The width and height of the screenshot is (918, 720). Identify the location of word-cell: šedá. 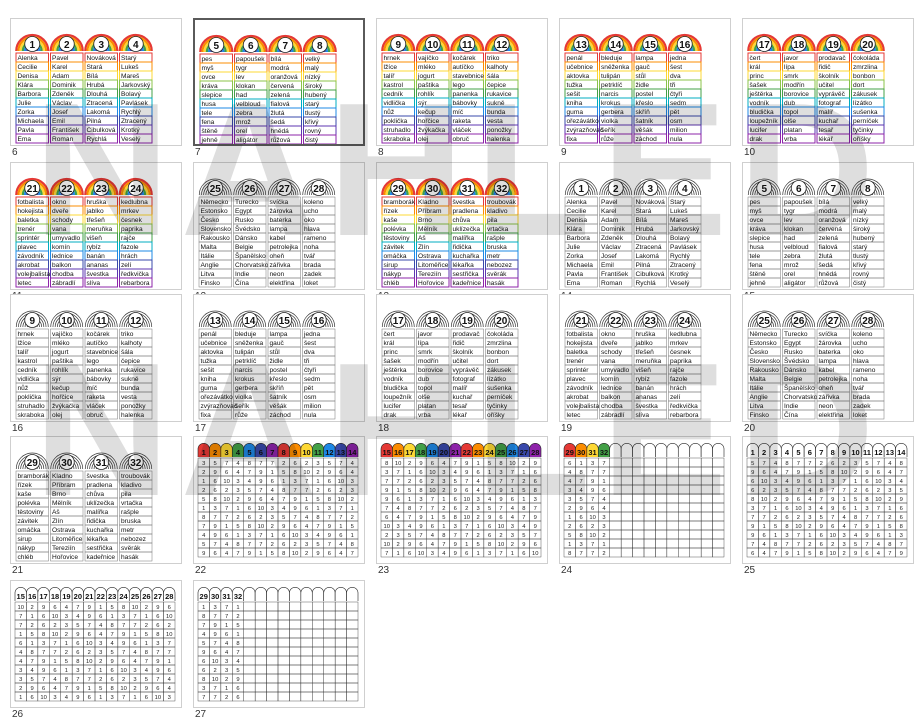
(826, 265).